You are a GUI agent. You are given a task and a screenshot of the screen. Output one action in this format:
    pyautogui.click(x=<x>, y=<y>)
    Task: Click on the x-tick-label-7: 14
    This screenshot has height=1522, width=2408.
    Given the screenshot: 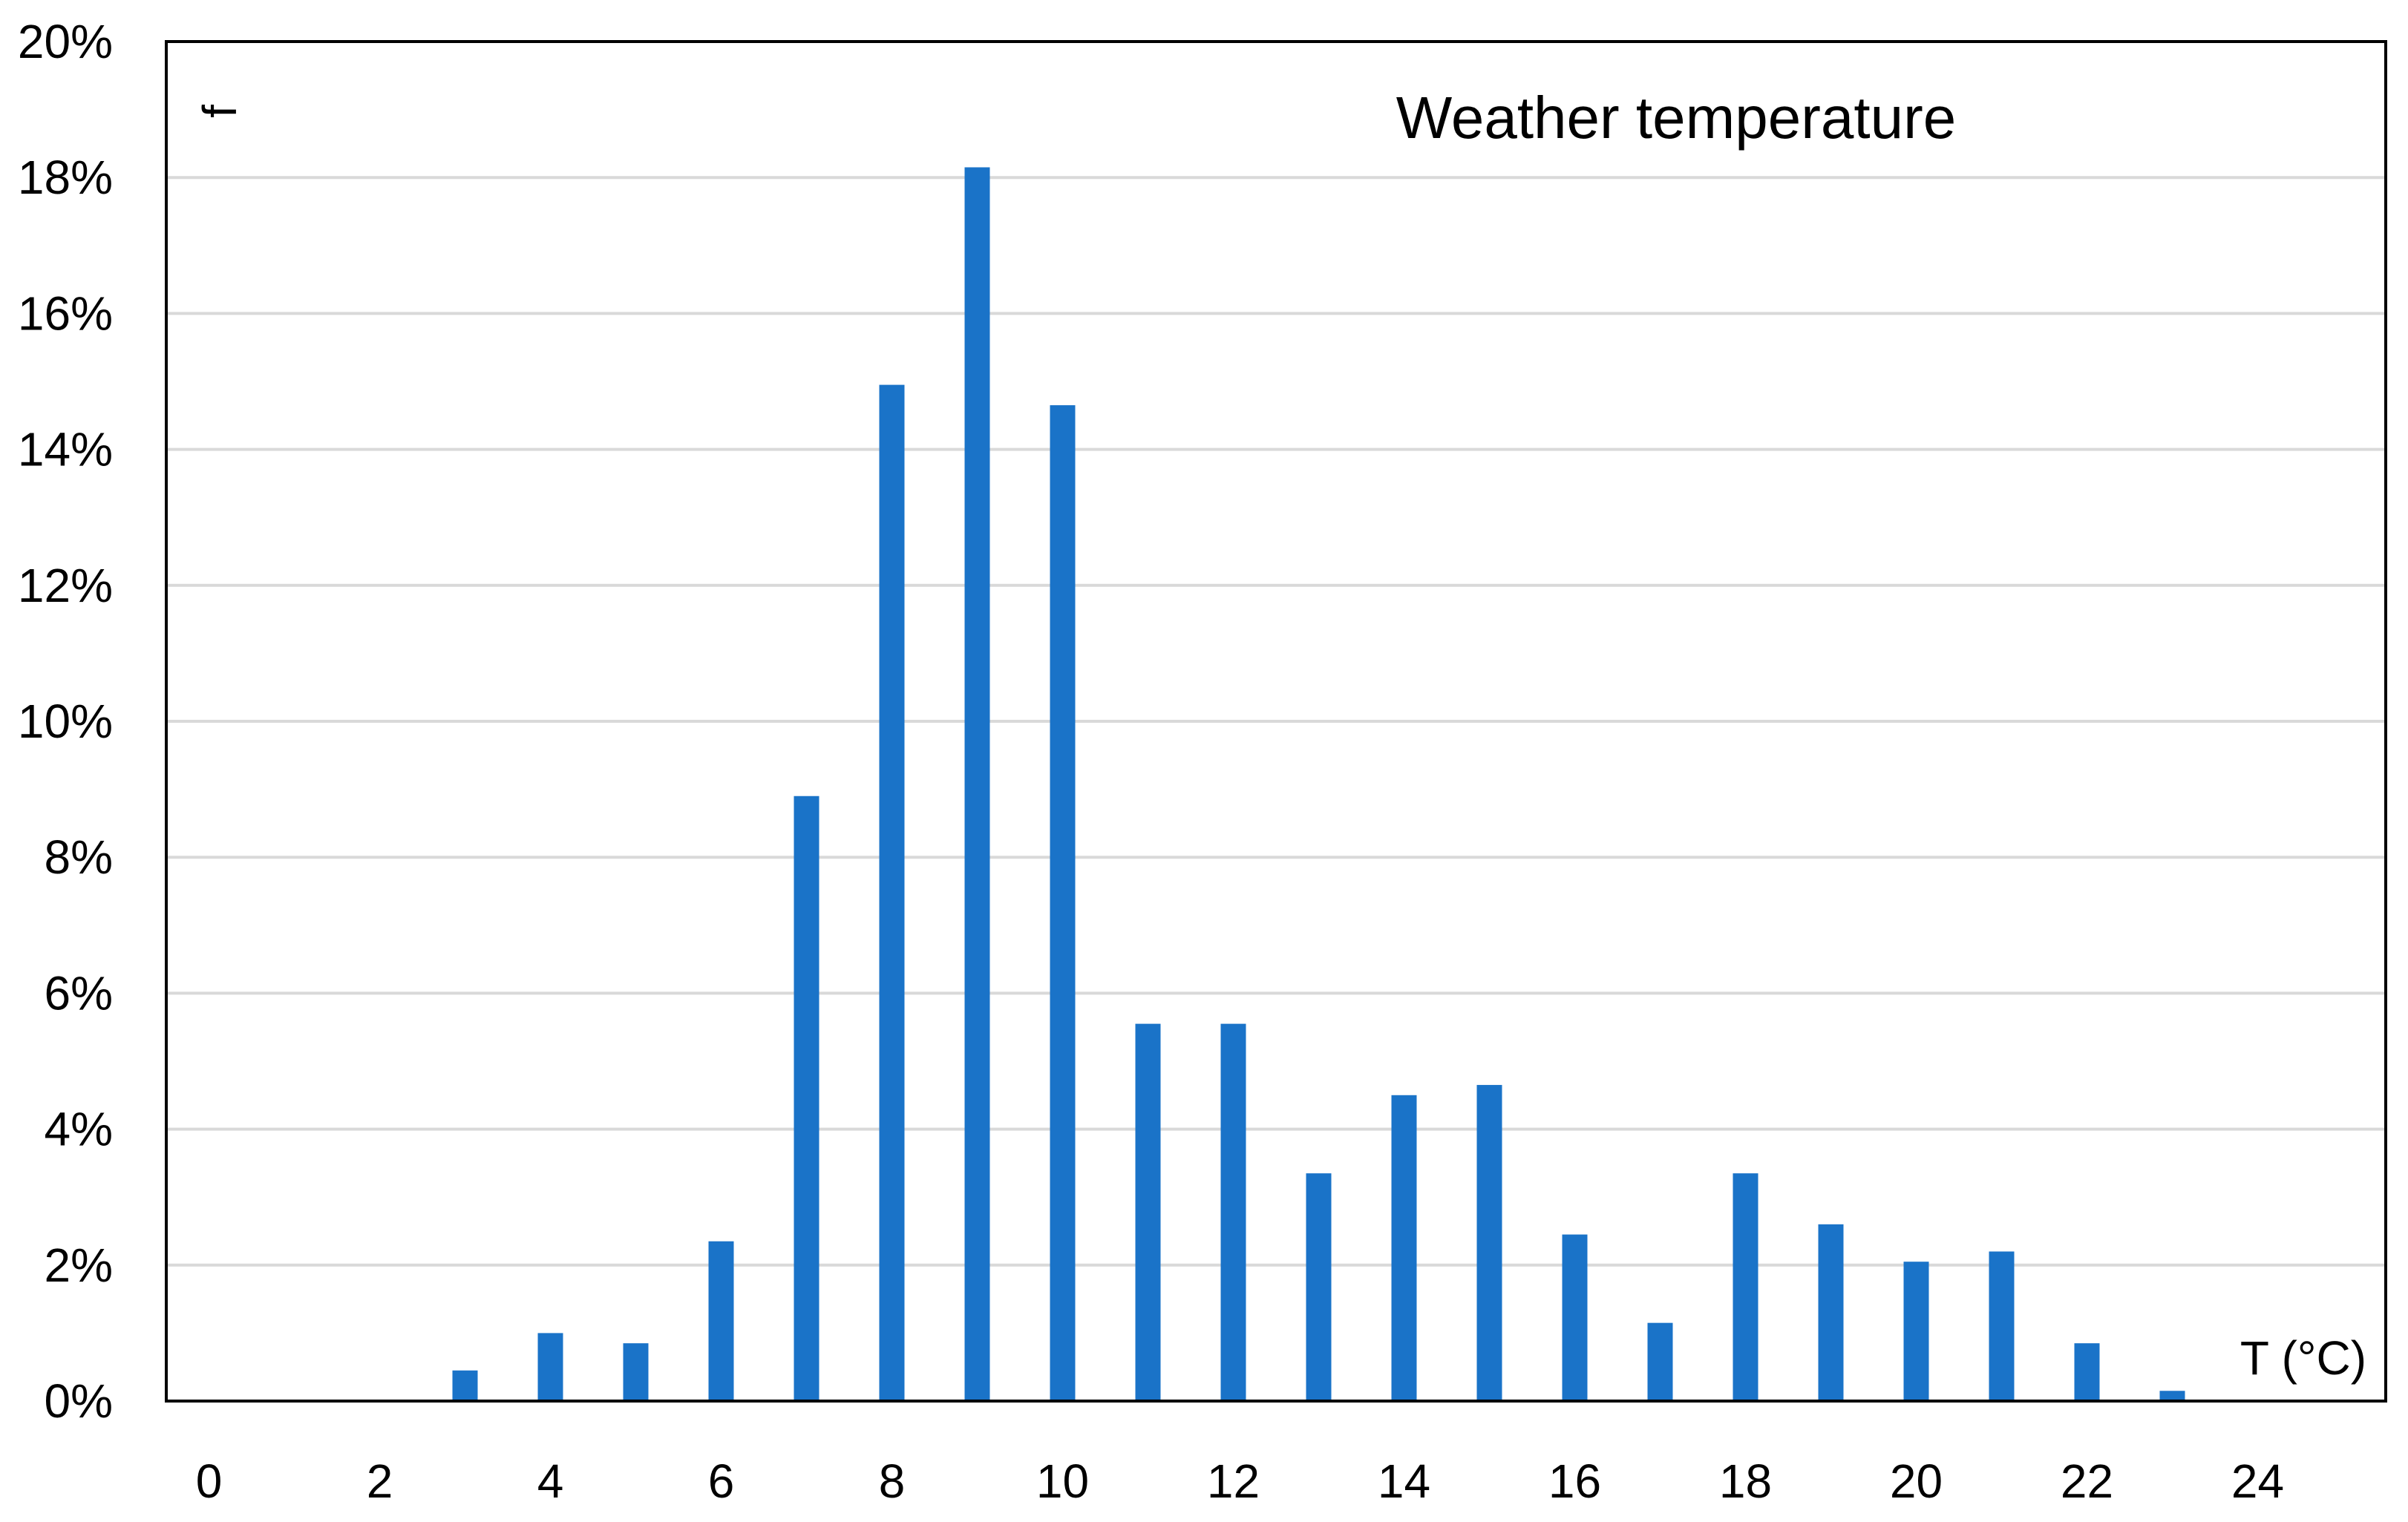 What is the action you would take?
    pyautogui.click(x=1404, y=1481)
    